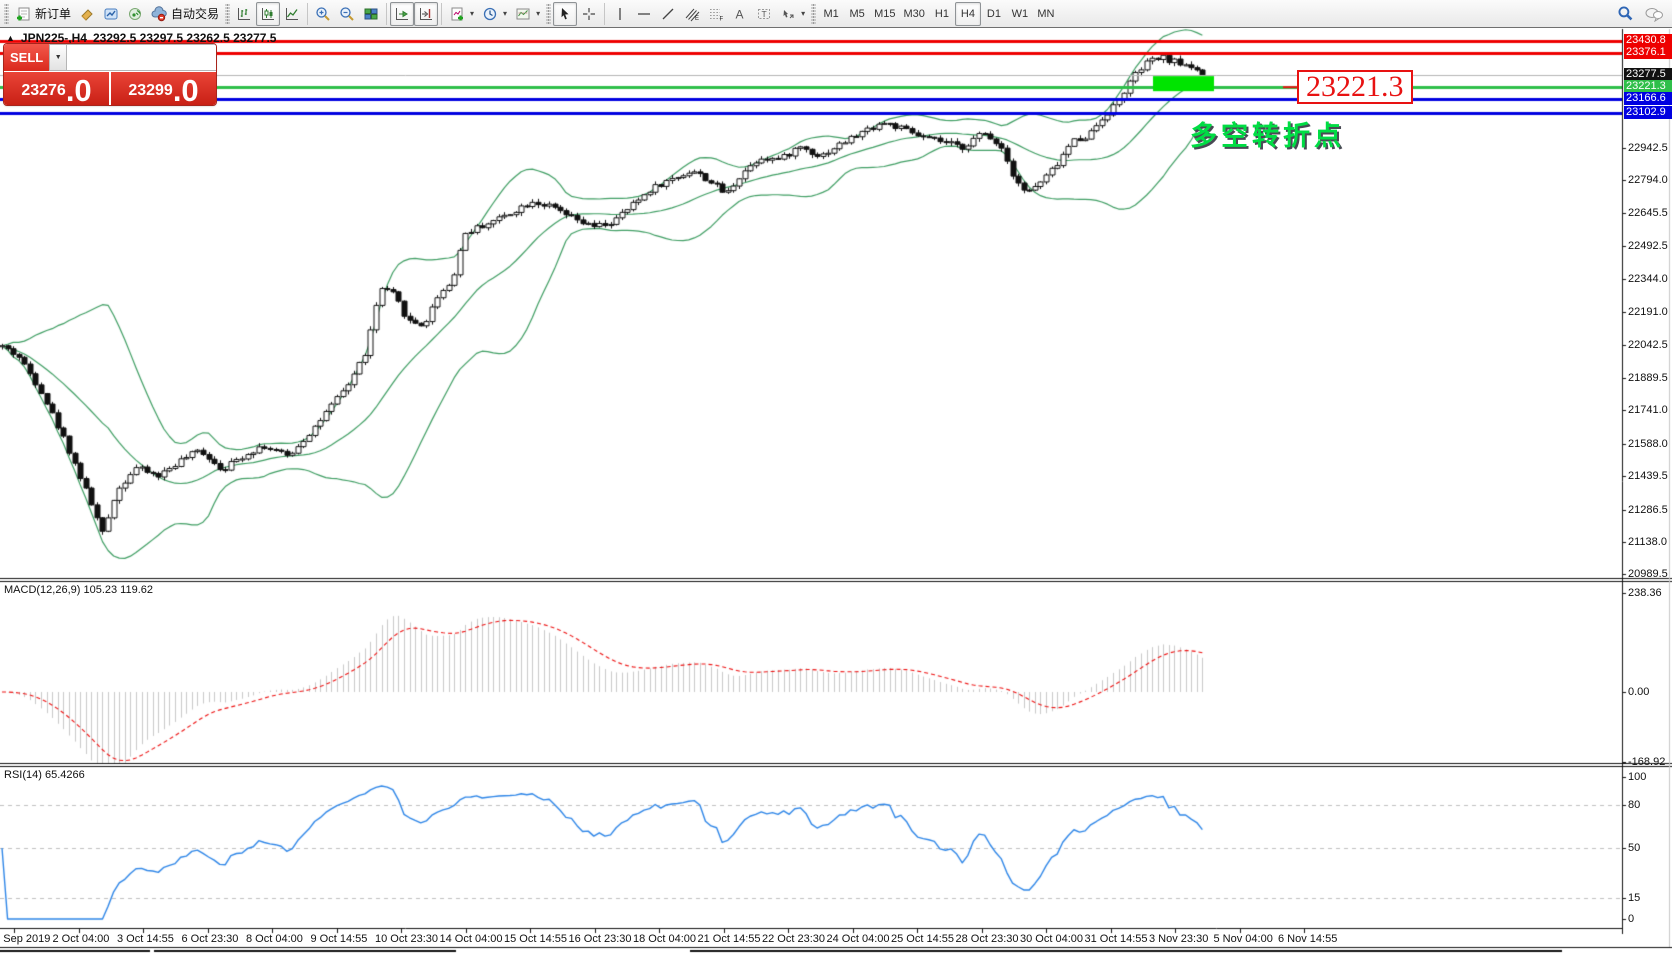 The image size is (1672, 954). I want to click on price-level-badge: 23376.1, so click(1648, 53).